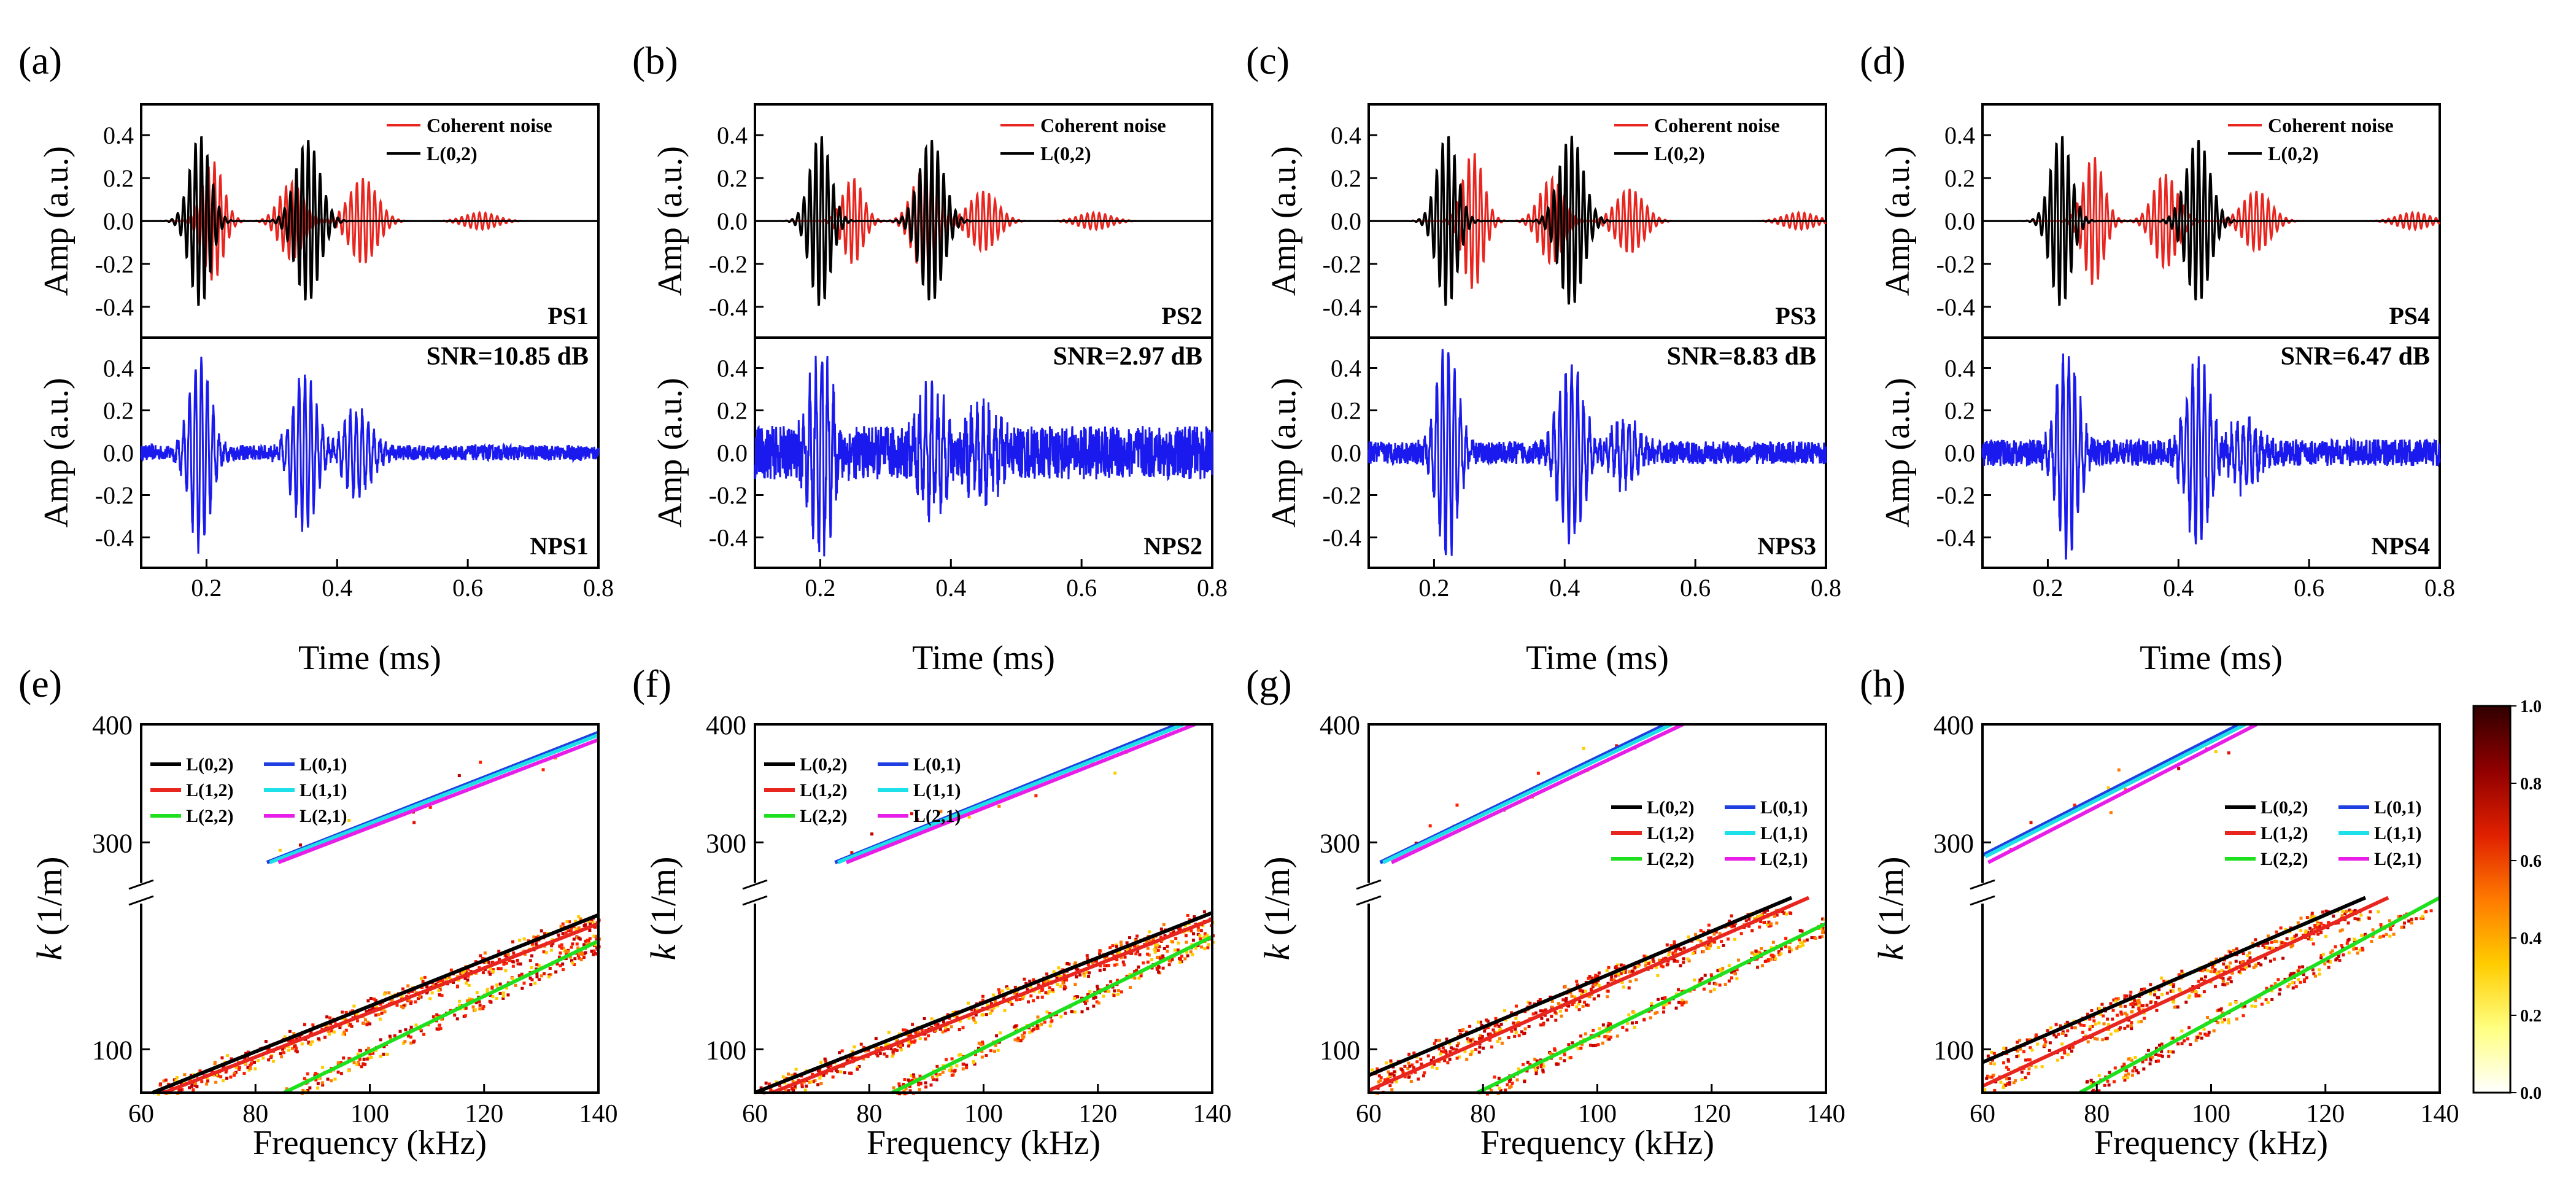 Image resolution: width=2576 pixels, height=1197 pixels. Describe the element at coordinates (1369, 884) in the screenshot. I see `axis-break-mark` at that location.